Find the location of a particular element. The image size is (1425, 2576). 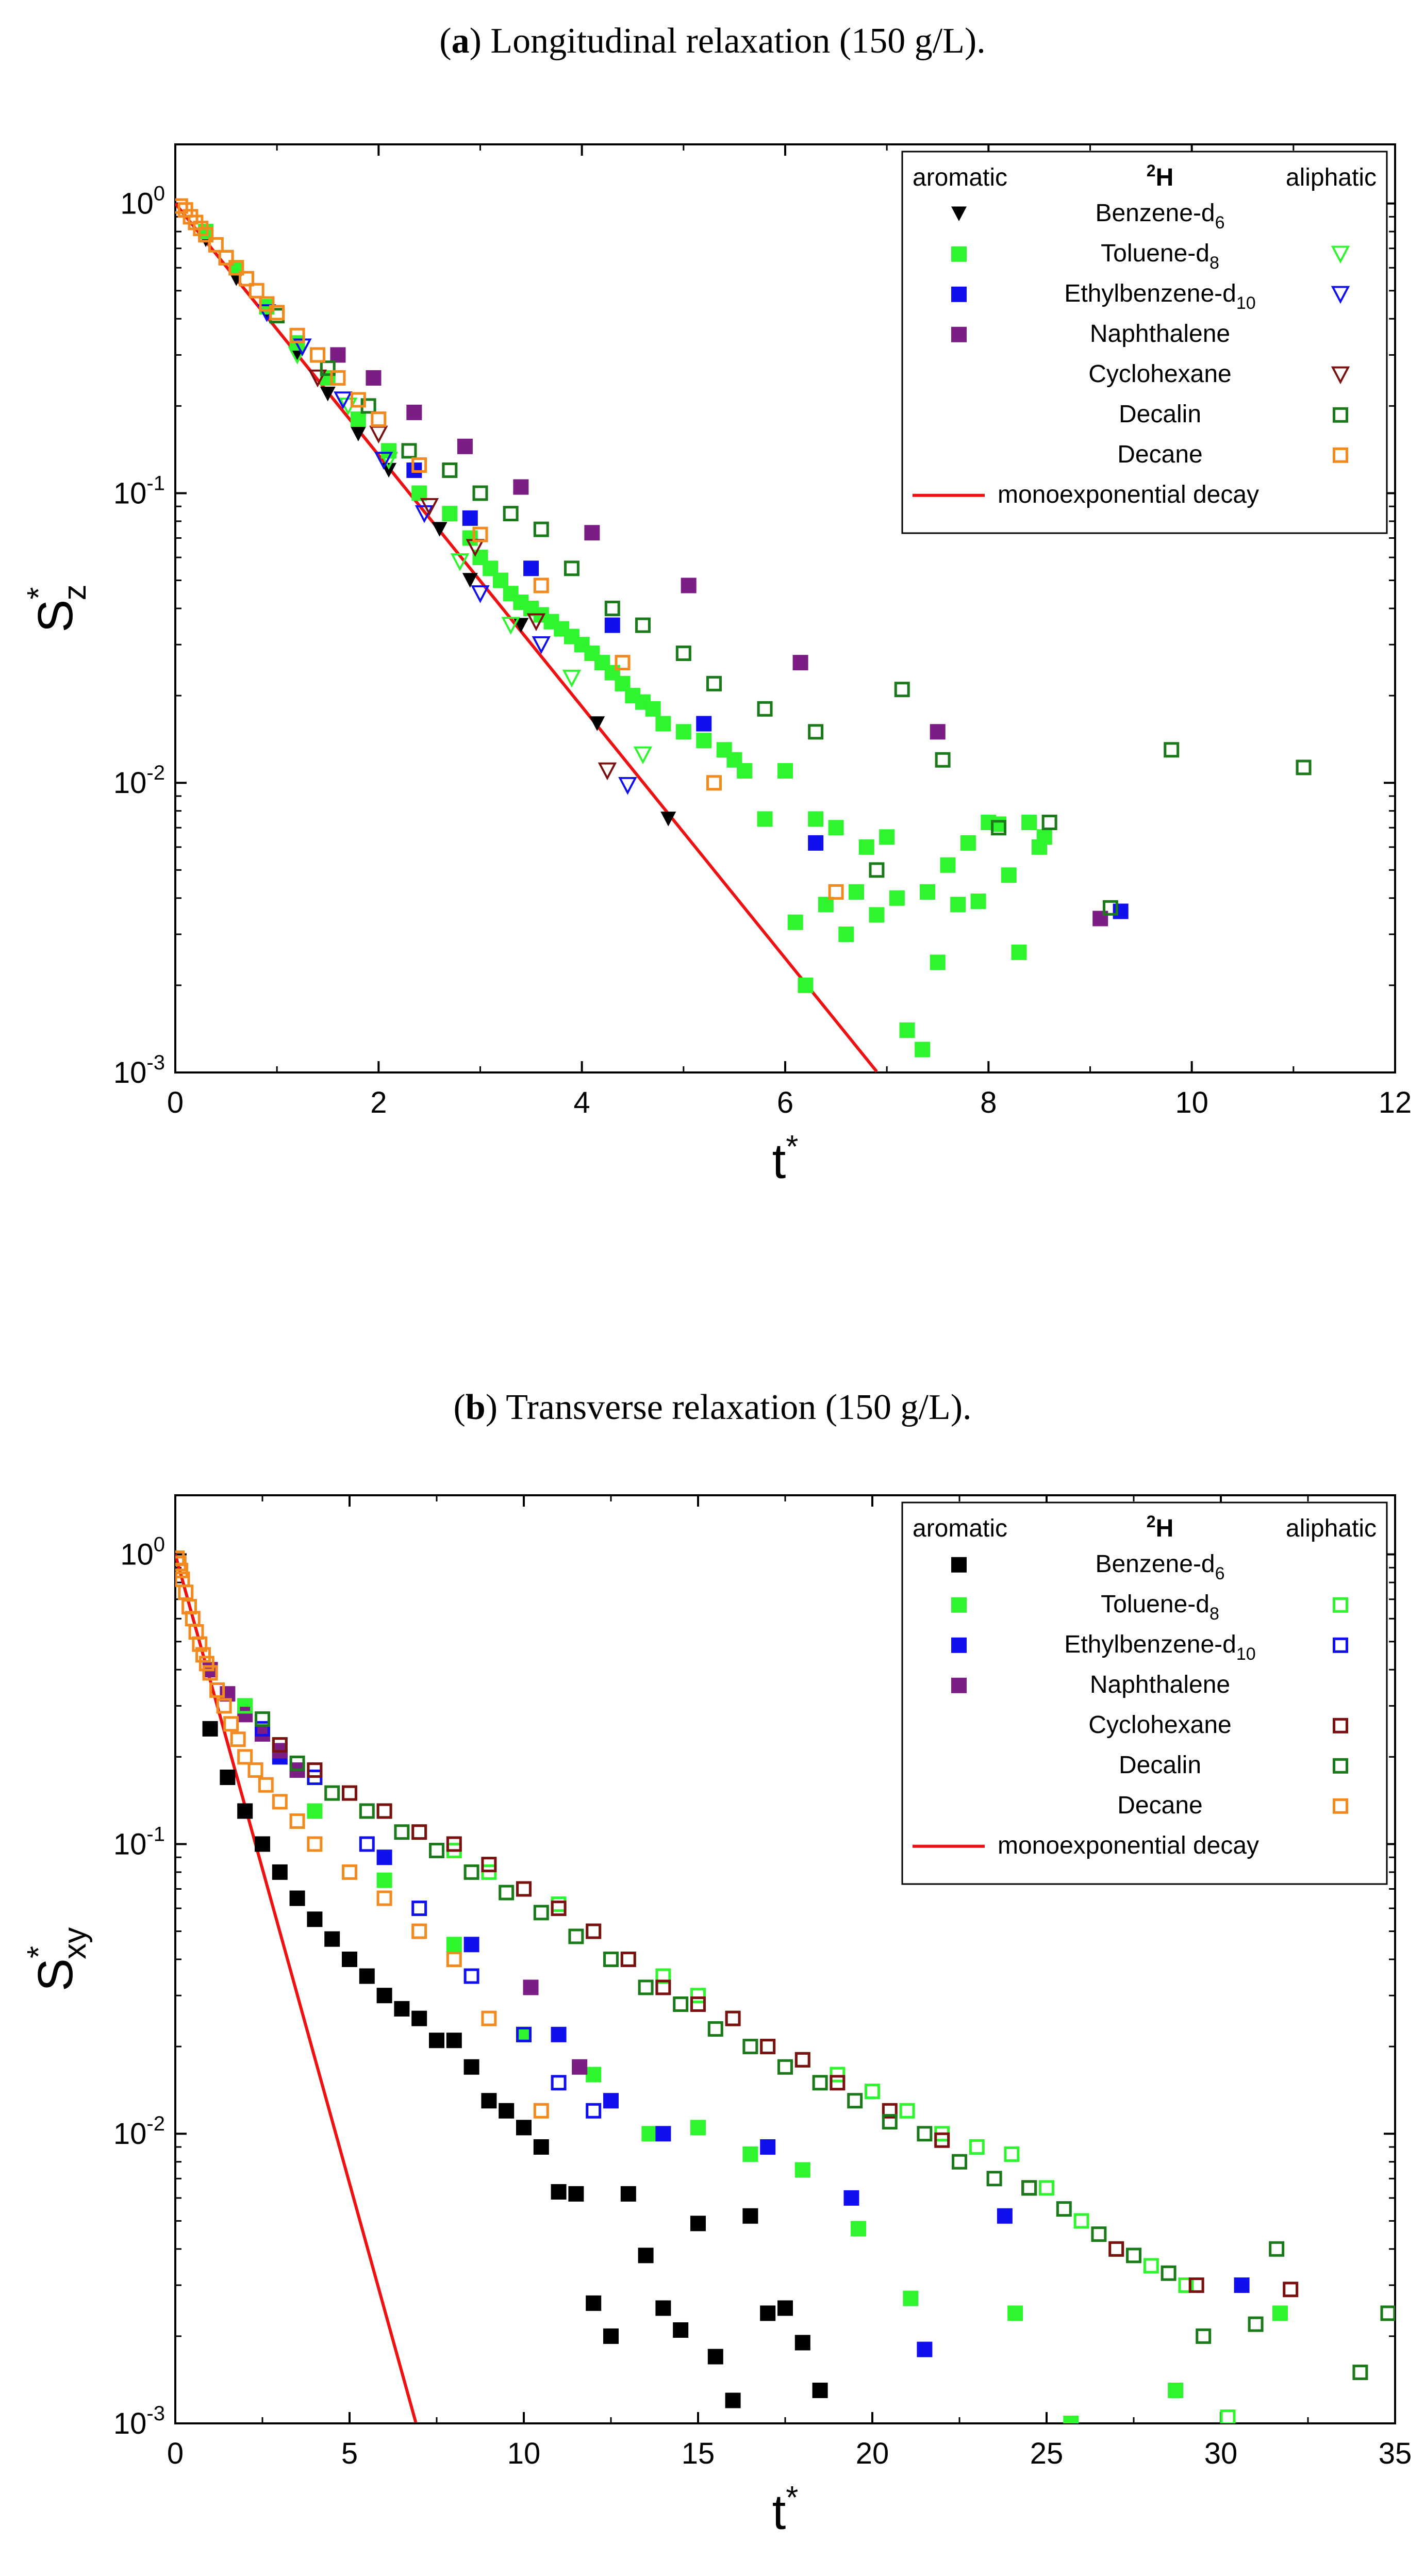

legend-entry: Benzene-d6 is located at coordinates (1088, 217).